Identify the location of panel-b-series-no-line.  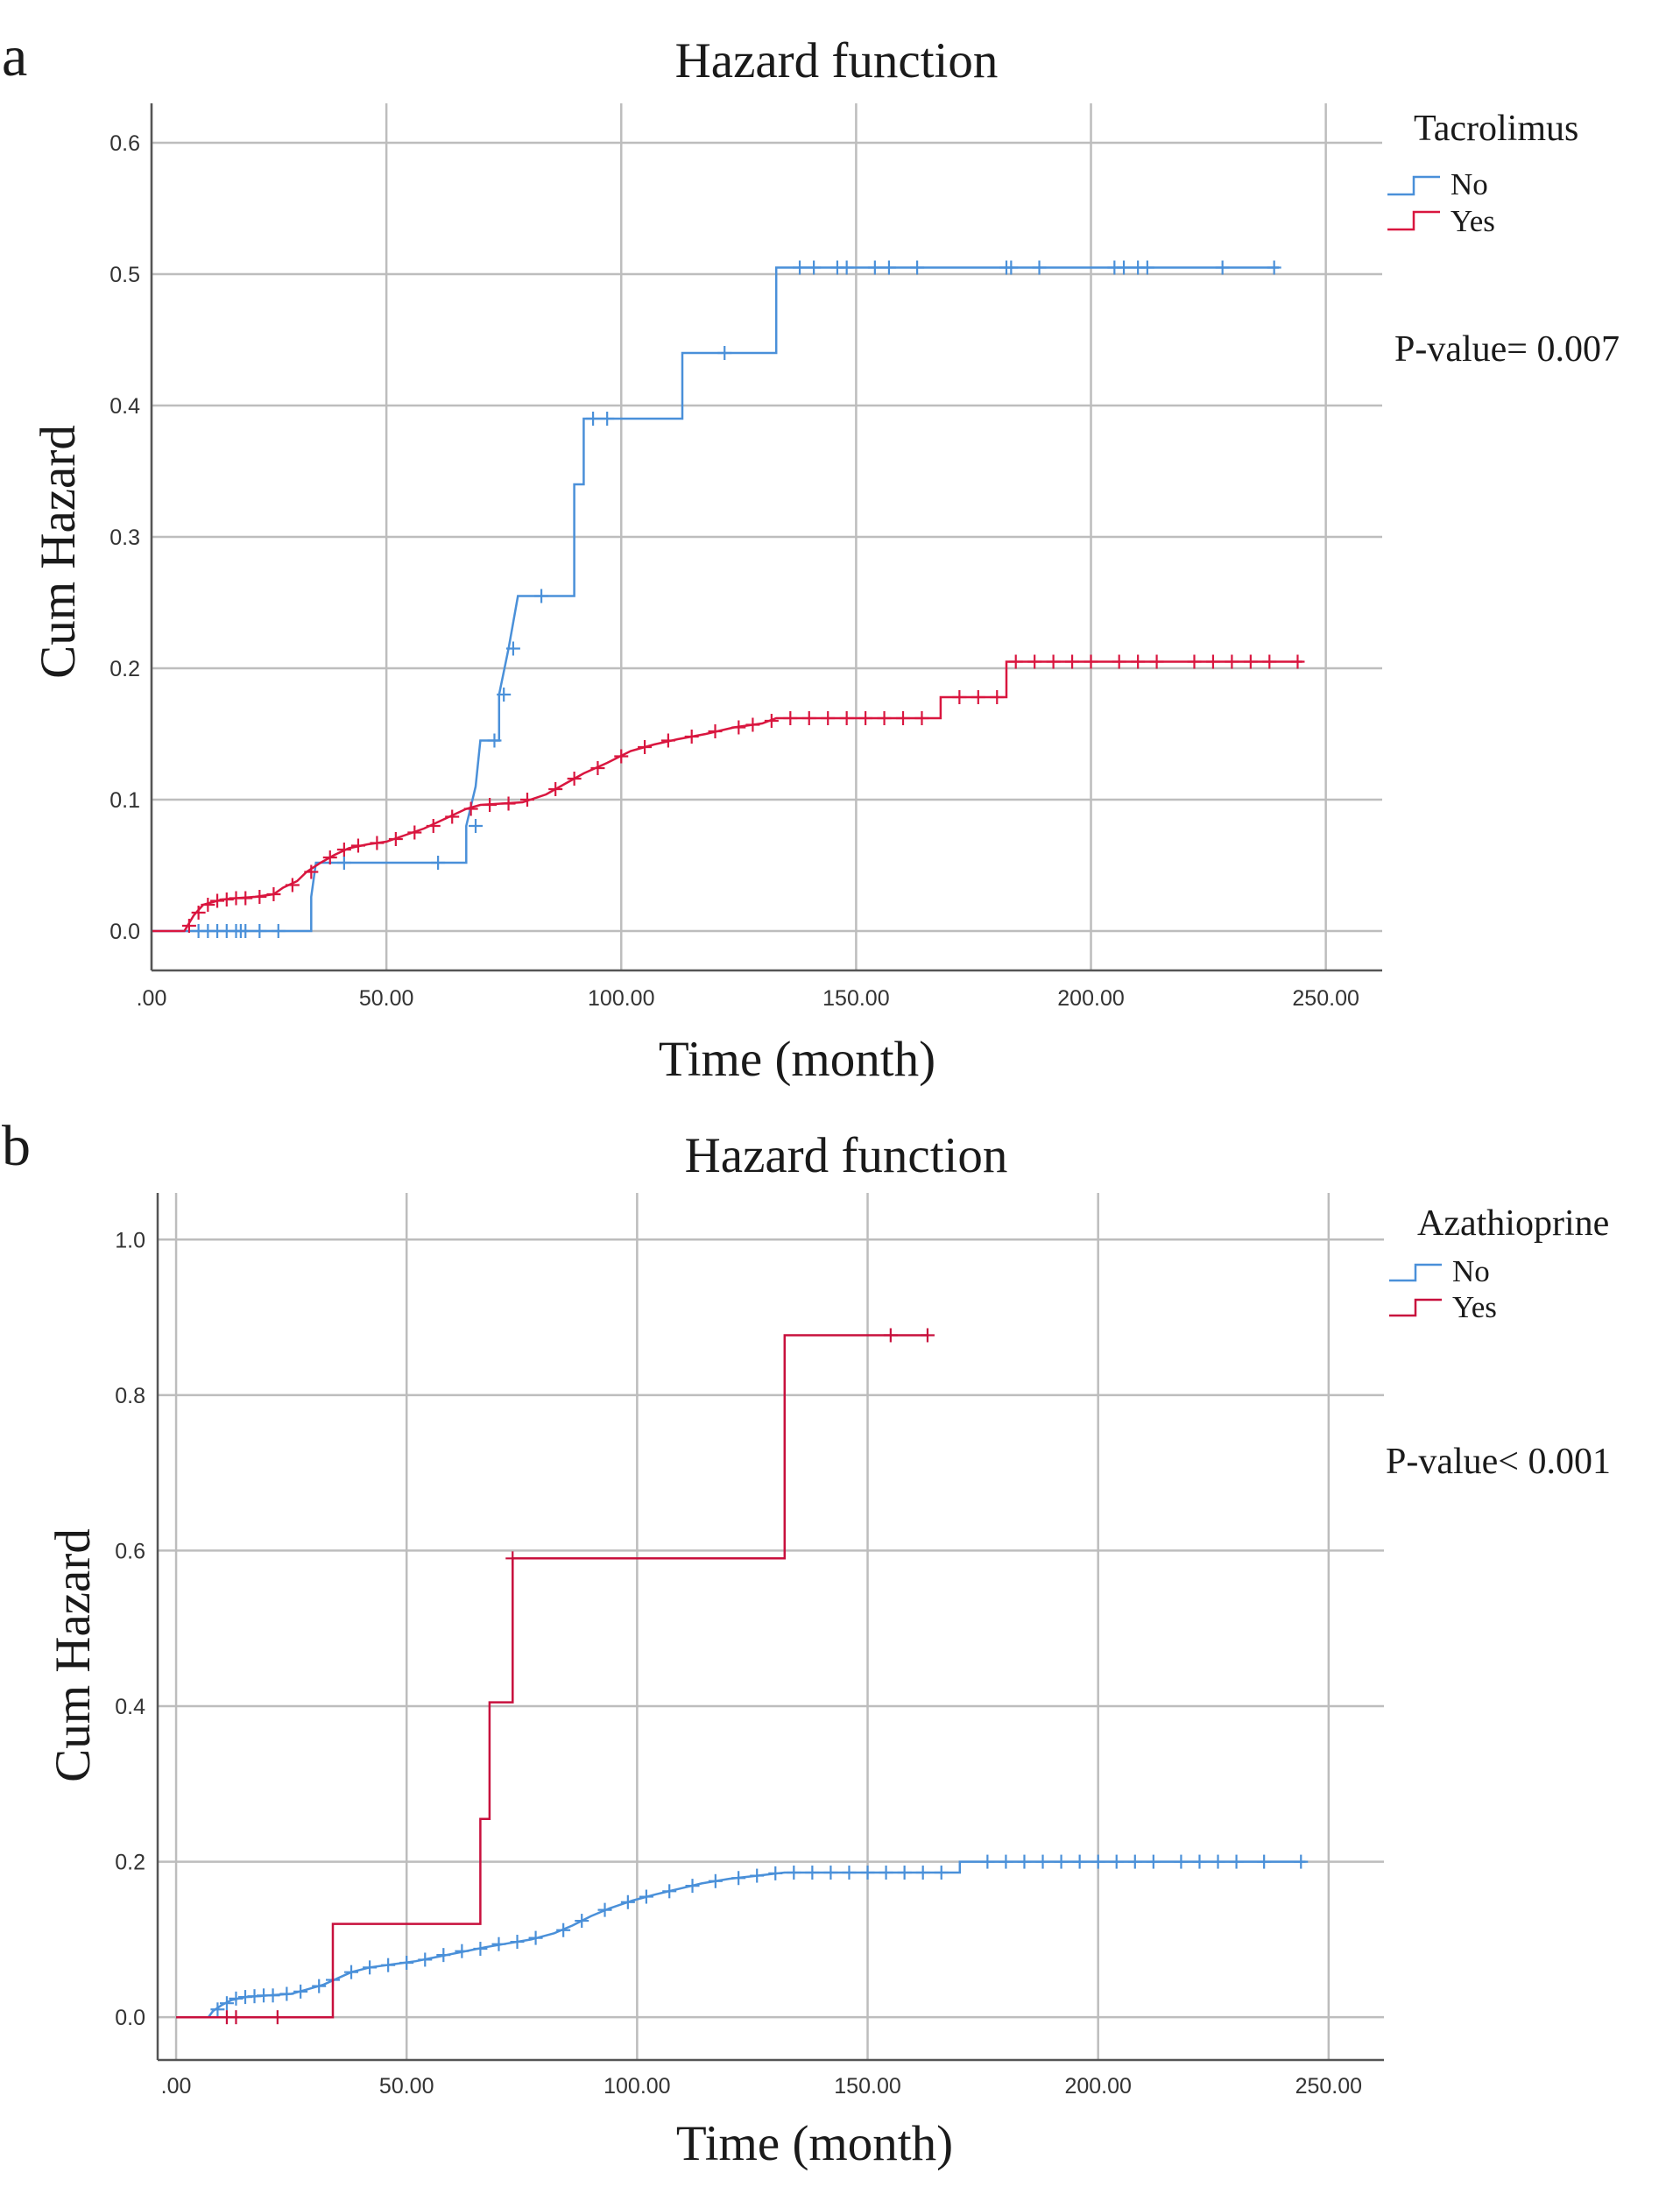
(741, 1940).